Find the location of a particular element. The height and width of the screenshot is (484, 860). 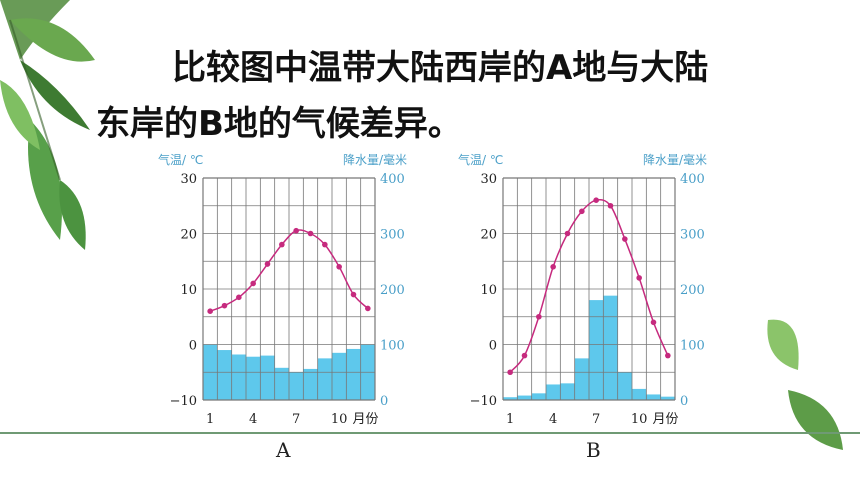

divider-line is located at coordinates (430, 433).